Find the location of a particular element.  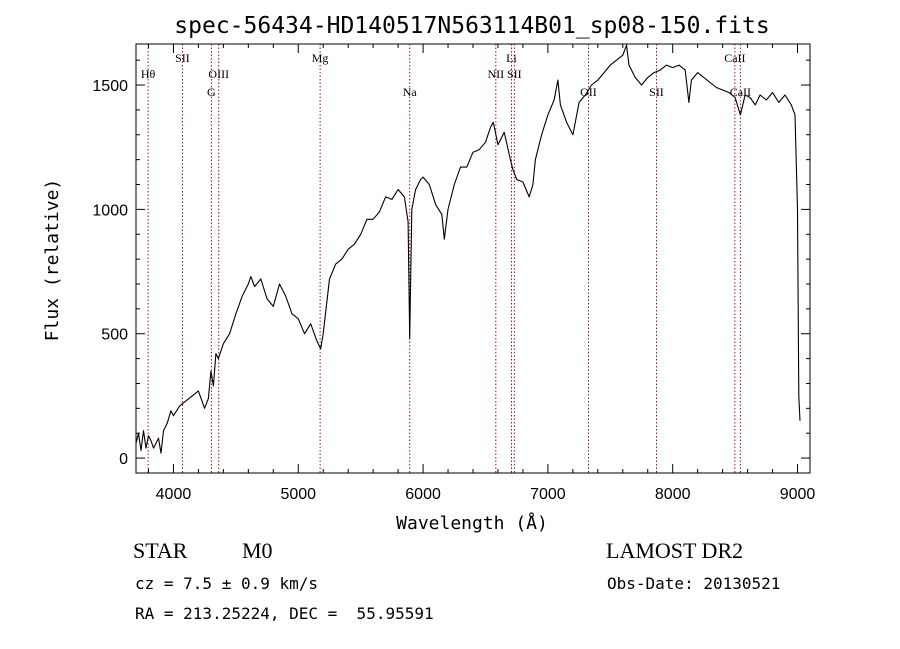

y-tick-label: 1000 is located at coordinates (110, 210).